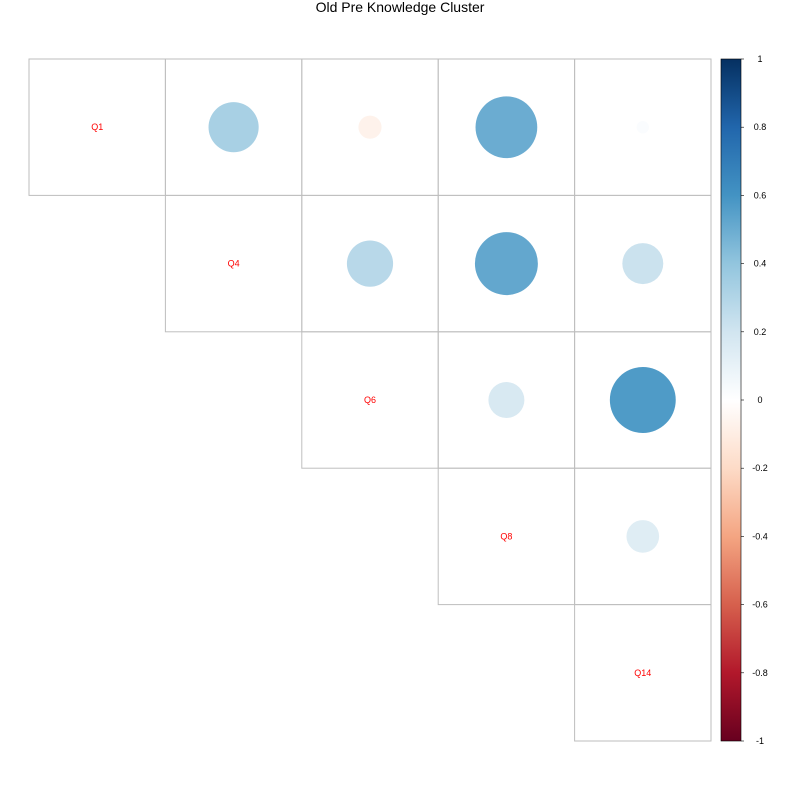 This screenshot has height=800, width=800. Describe the element at coordinates (642, 127) in the screenshot. I see `correlation-circle-q1-q14` at that location.